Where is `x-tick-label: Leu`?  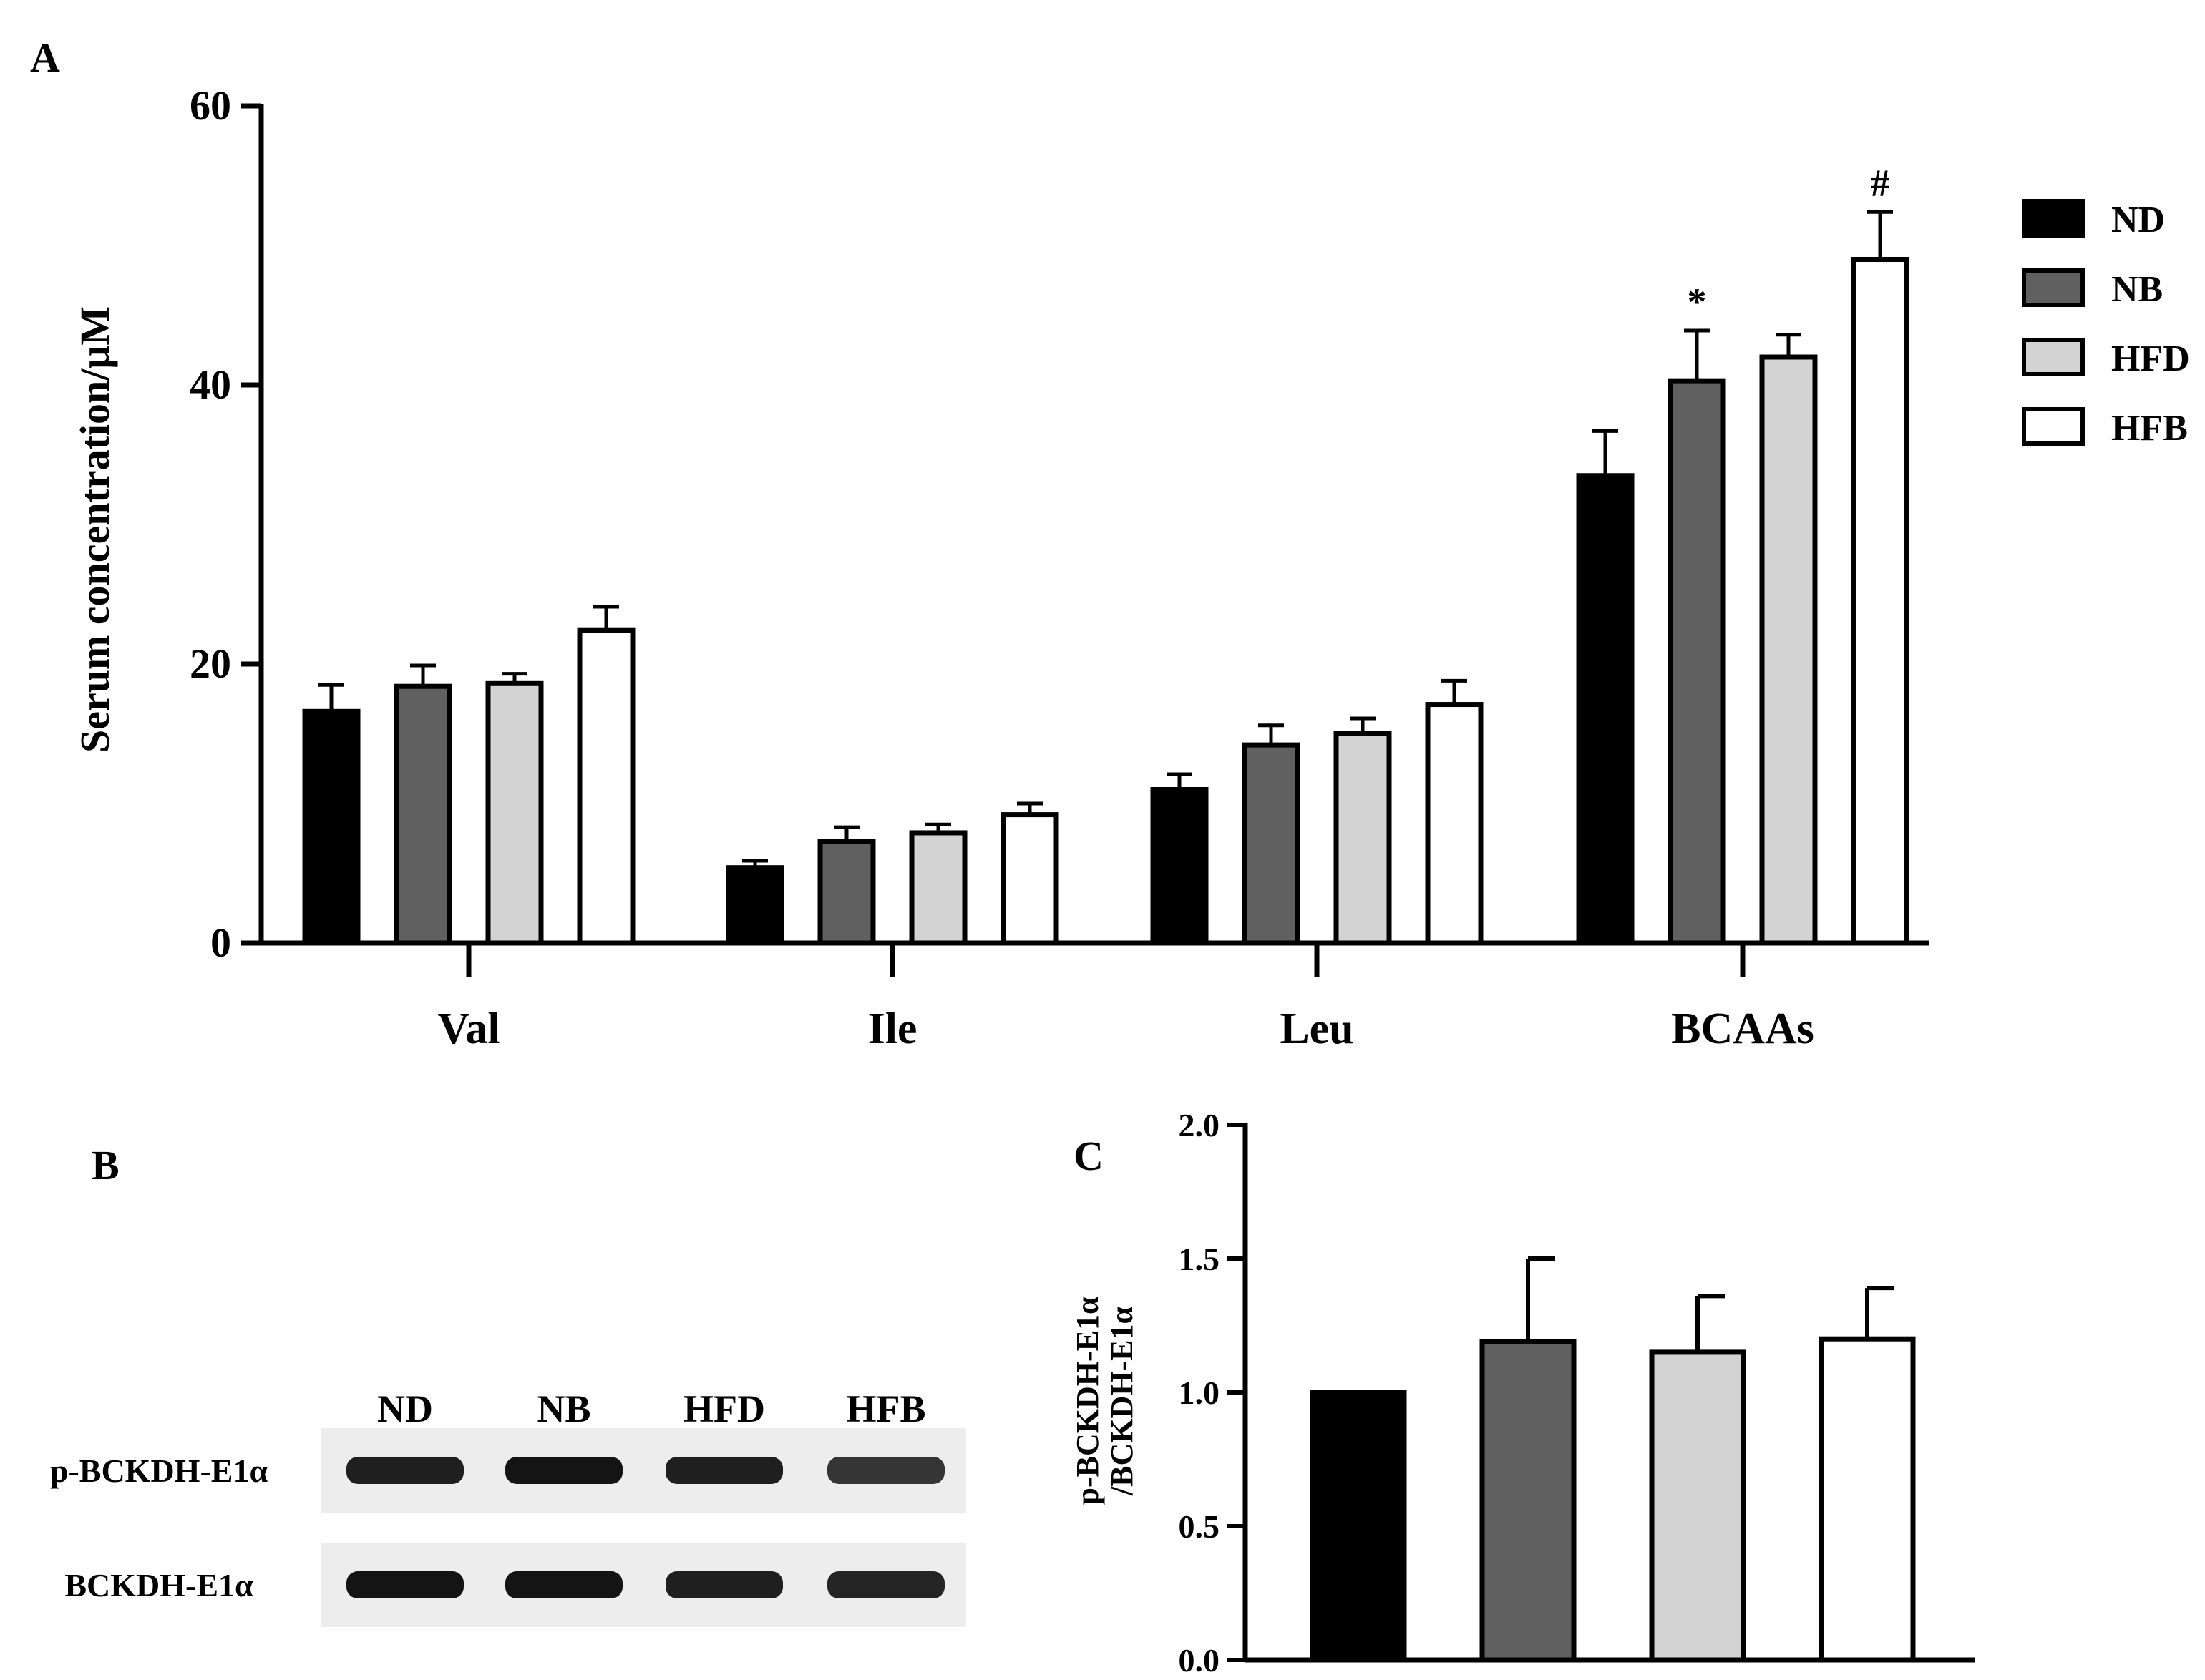 x-tick-label: Leu is located at coordinates (1316, 1029).